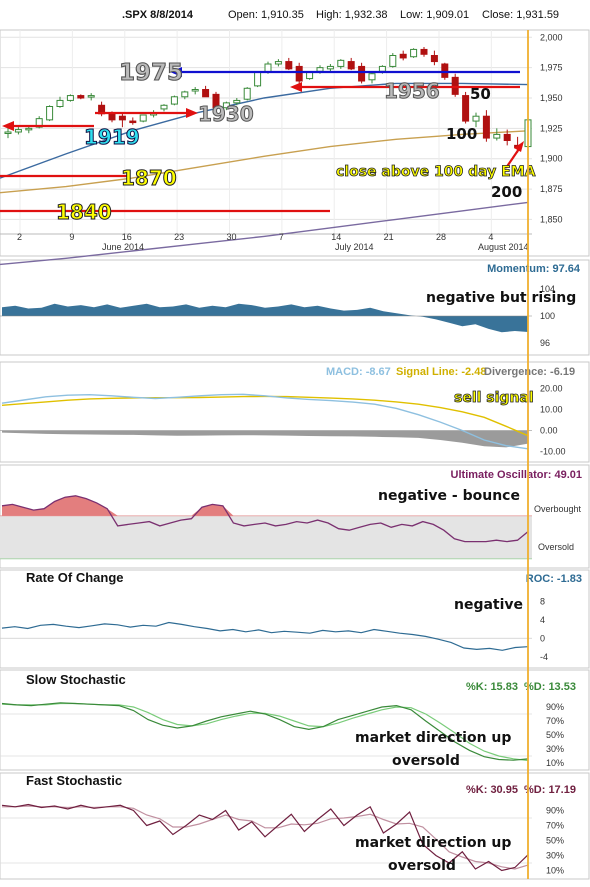 This screenshot has height=887, width=590. Describe the element at coordinates (544, 657) in the screenshot. I see `roc-y-tick: -4` at that location.